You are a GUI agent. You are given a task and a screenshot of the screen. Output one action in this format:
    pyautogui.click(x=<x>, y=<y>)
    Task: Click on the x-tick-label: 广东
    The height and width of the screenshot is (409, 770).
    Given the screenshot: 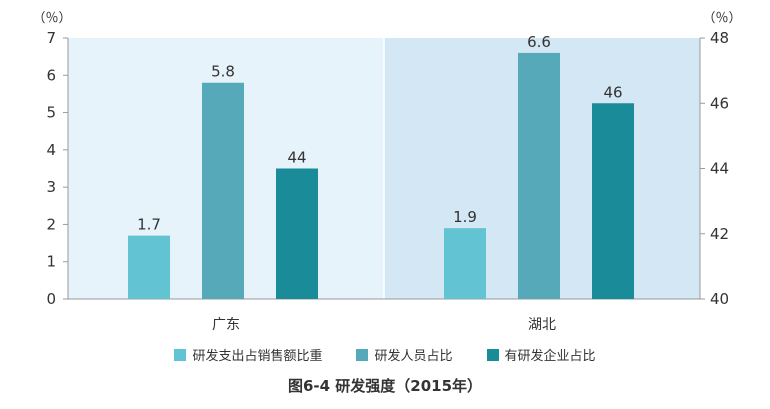 What is the action you would take?
    pyautogui.click(x=226, y=325)
    